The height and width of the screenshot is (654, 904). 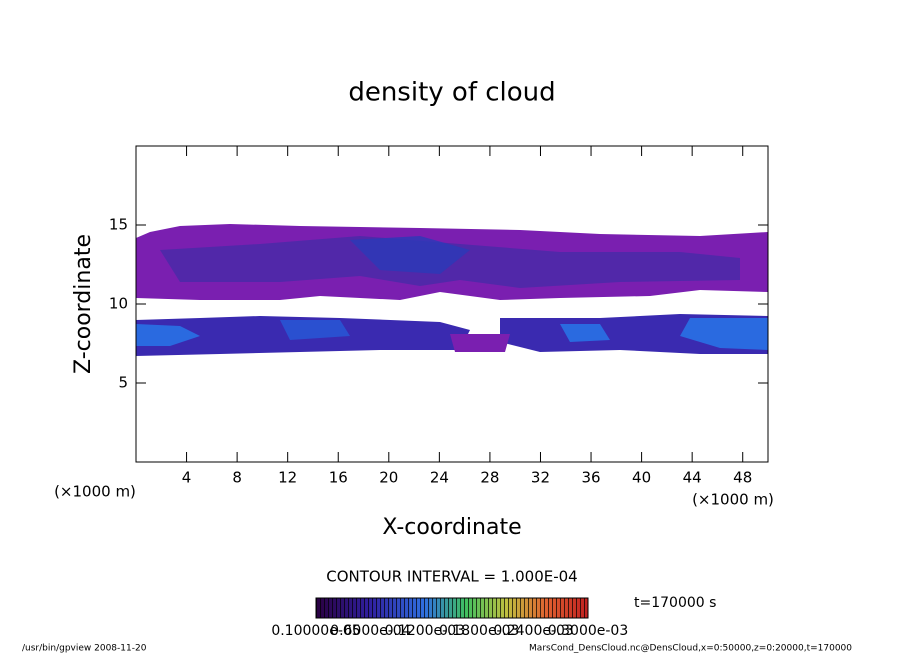 What do you see at coordinates (83, 304) in the screenshot?
I see `y-axis-label: Z-coordinate` at bounding box center [83, 304].